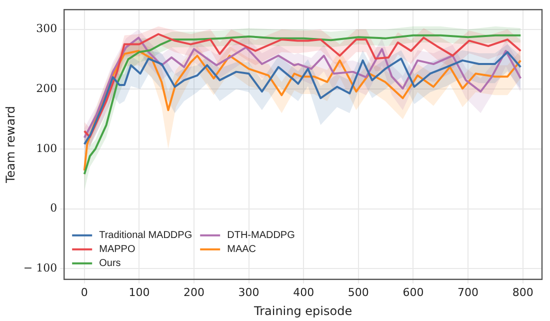 This screenshot has height=321, width=550. I want to click on x-tick-label: 500, so click(358, 292).